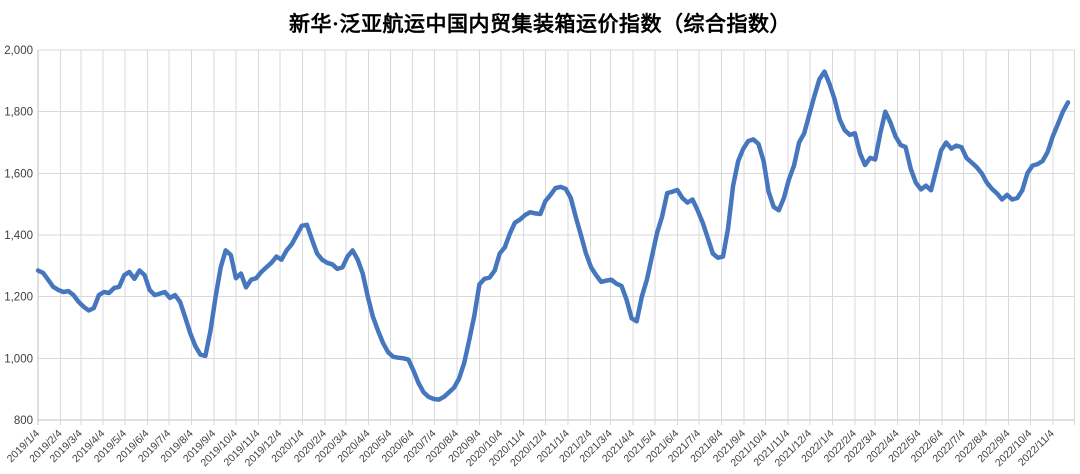 This screenshot has width=1080, height=474. I want to click on y-axis-label: 800, so click(23, 421).